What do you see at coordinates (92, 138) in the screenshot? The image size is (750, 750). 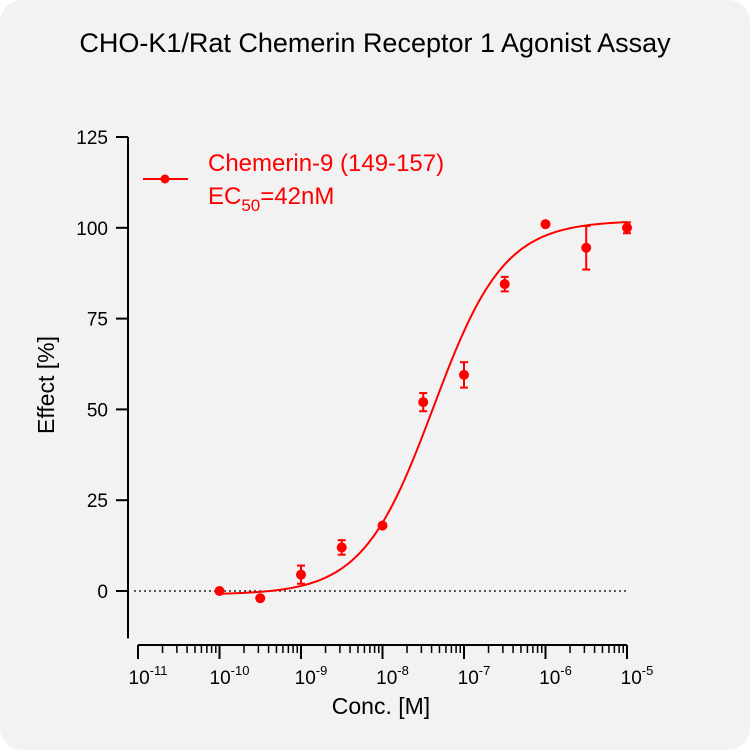 I see `y-tick-label: 125` at bounding box center [92, 138].